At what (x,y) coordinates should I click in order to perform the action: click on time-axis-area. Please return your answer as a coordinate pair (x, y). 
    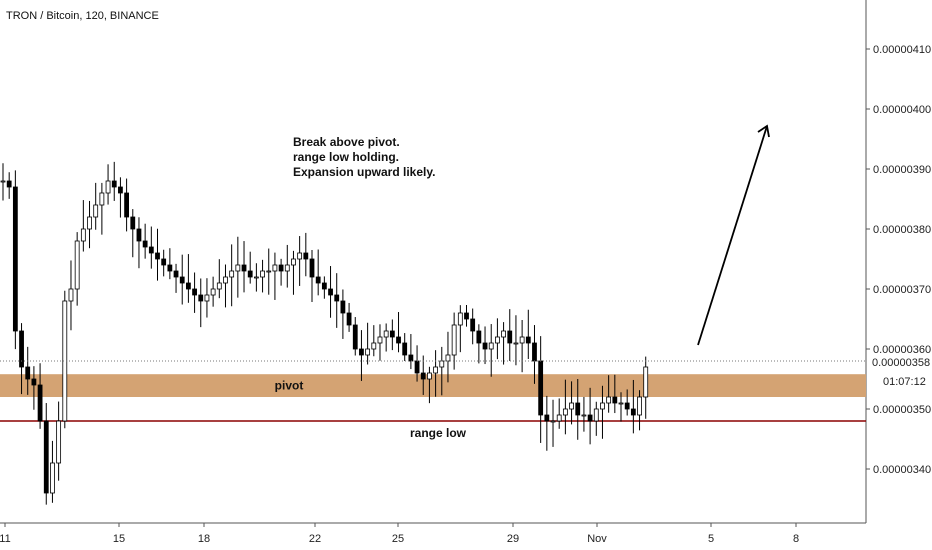
    Looking at the image, I should click on (433, 536).